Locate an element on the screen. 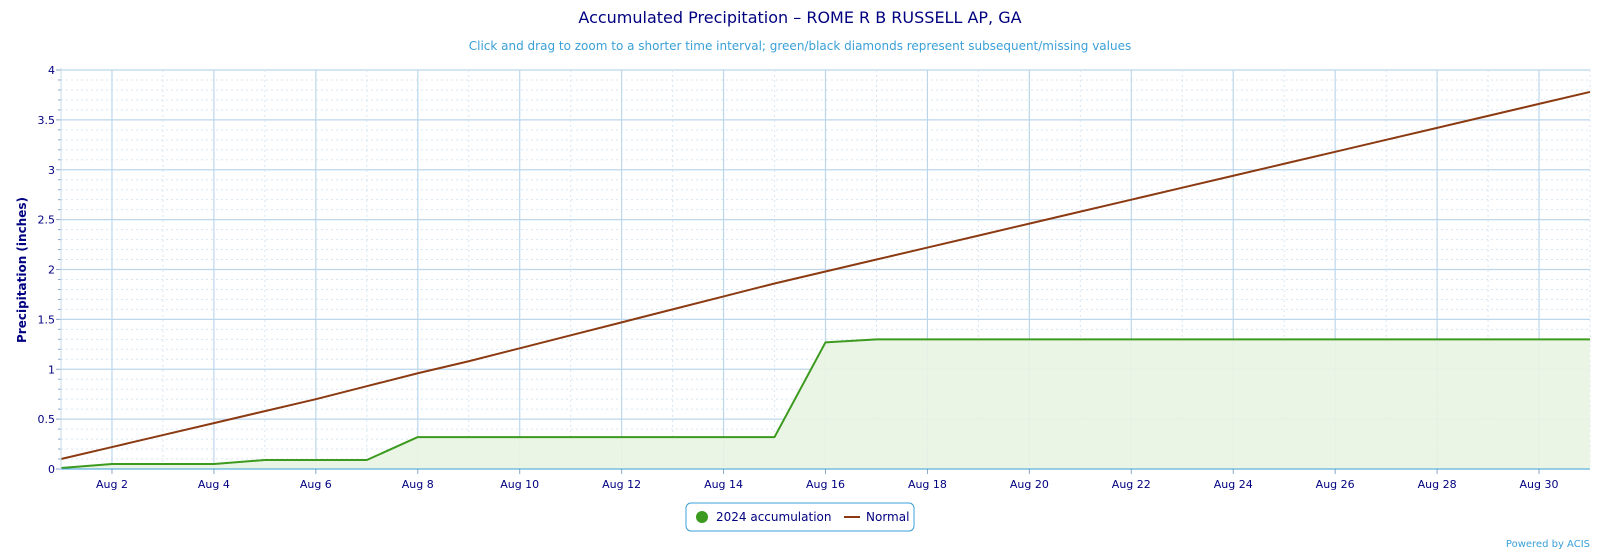 This screenshot has height=552, width=1600. y-tick-label: 1 is located at coordinates (51, 369).